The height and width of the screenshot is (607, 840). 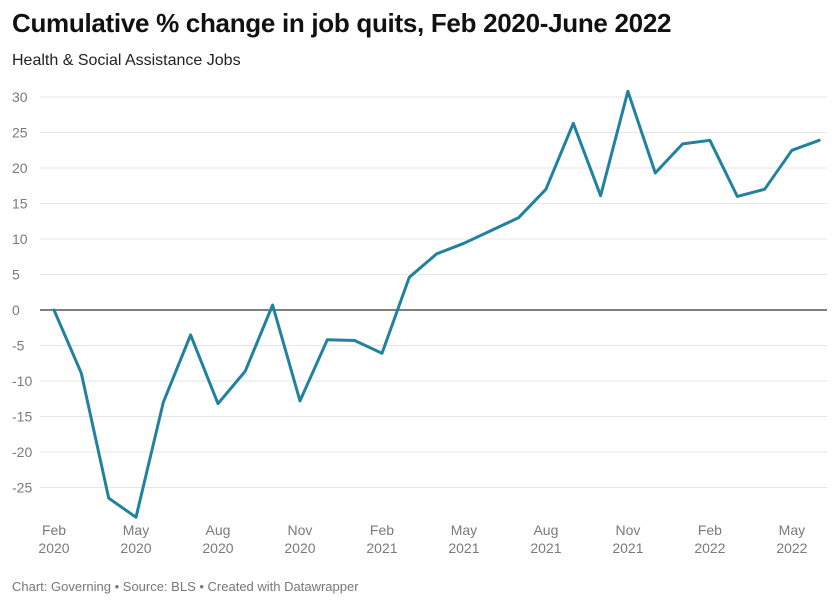 What do you see at coordinates (18, 346) in the screenshot?
I see `y-tick-label: -5` at bounding box center [18, 346].